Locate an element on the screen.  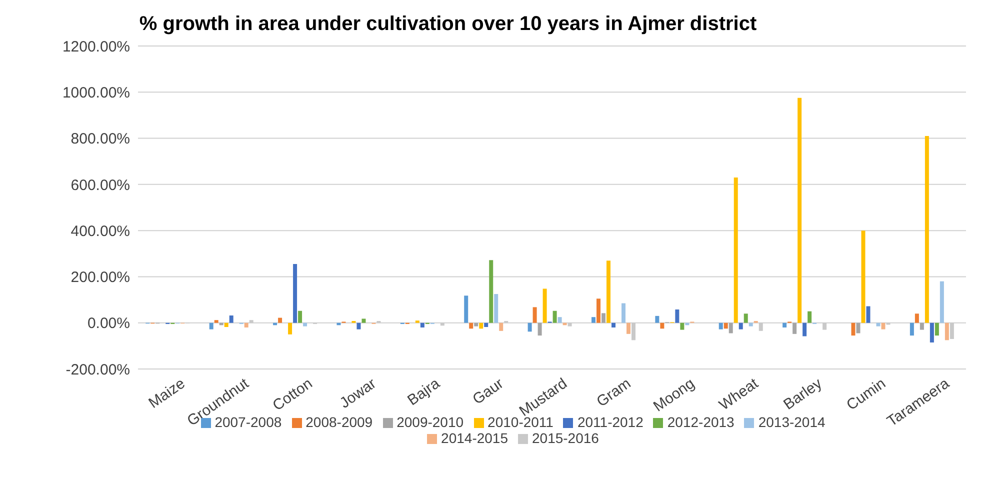
legend-label: 2015-2016 is located at coordinates (565, 438).